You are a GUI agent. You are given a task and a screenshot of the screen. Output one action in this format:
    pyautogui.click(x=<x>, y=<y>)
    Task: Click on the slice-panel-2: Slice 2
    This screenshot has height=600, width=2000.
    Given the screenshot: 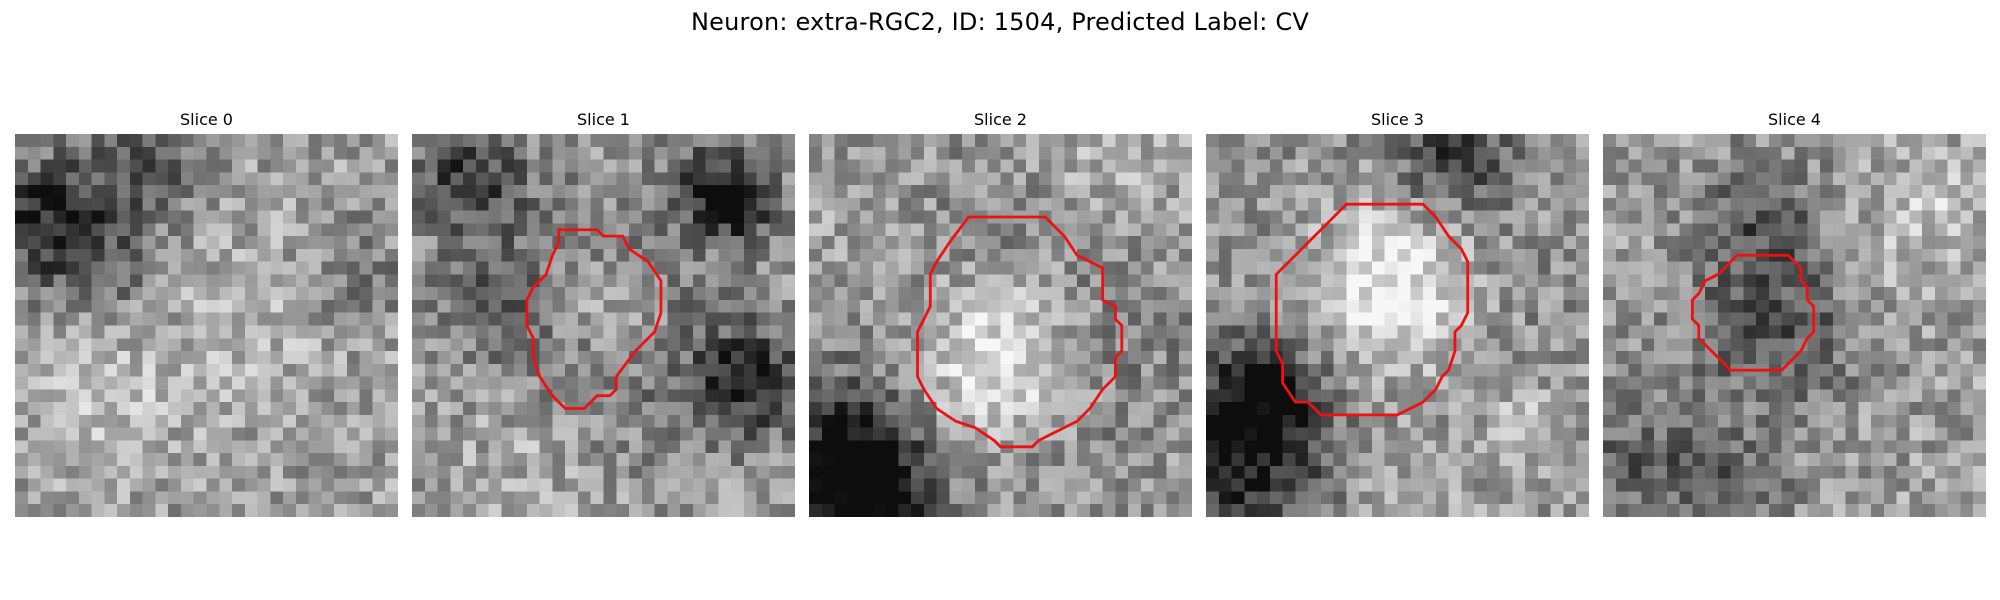 What is the action you would take?
    pyautogui.click(x=1000, y=312)
    